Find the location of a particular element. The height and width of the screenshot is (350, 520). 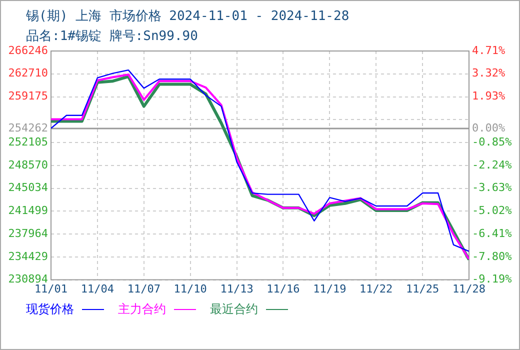

y-tick-label: 259175 is located at coordinates (28, 96).